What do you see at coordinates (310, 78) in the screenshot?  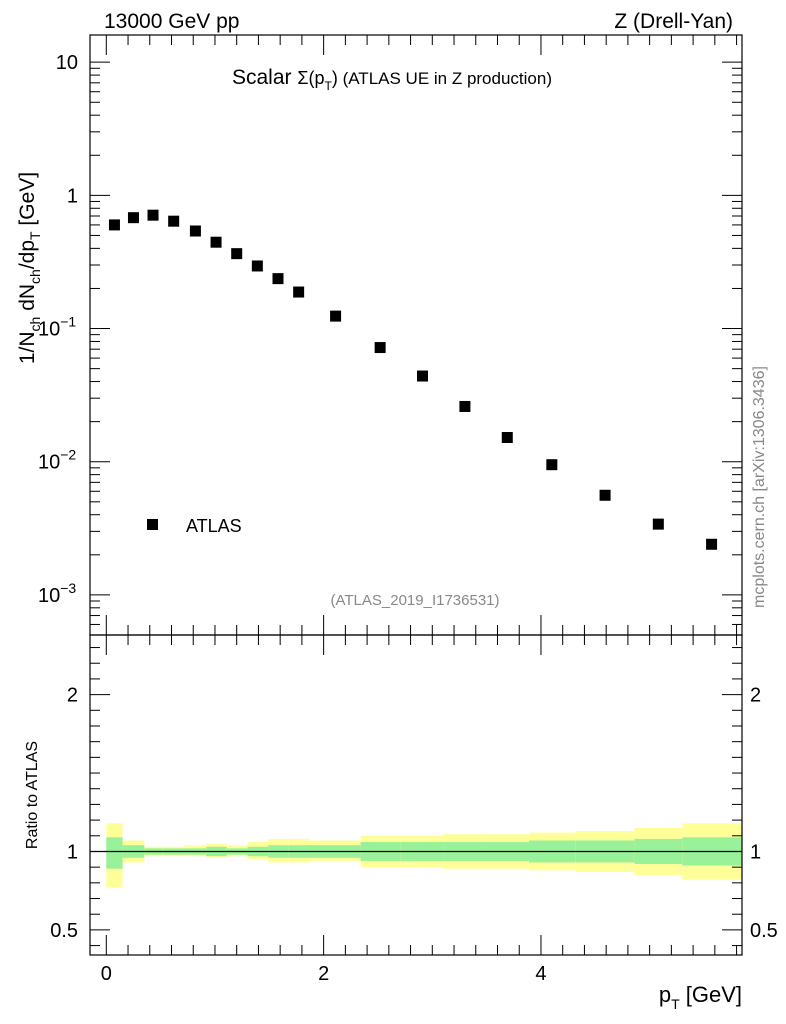 I see `plot-title-sigma: Σ(p` at bounding box center [310, 78].